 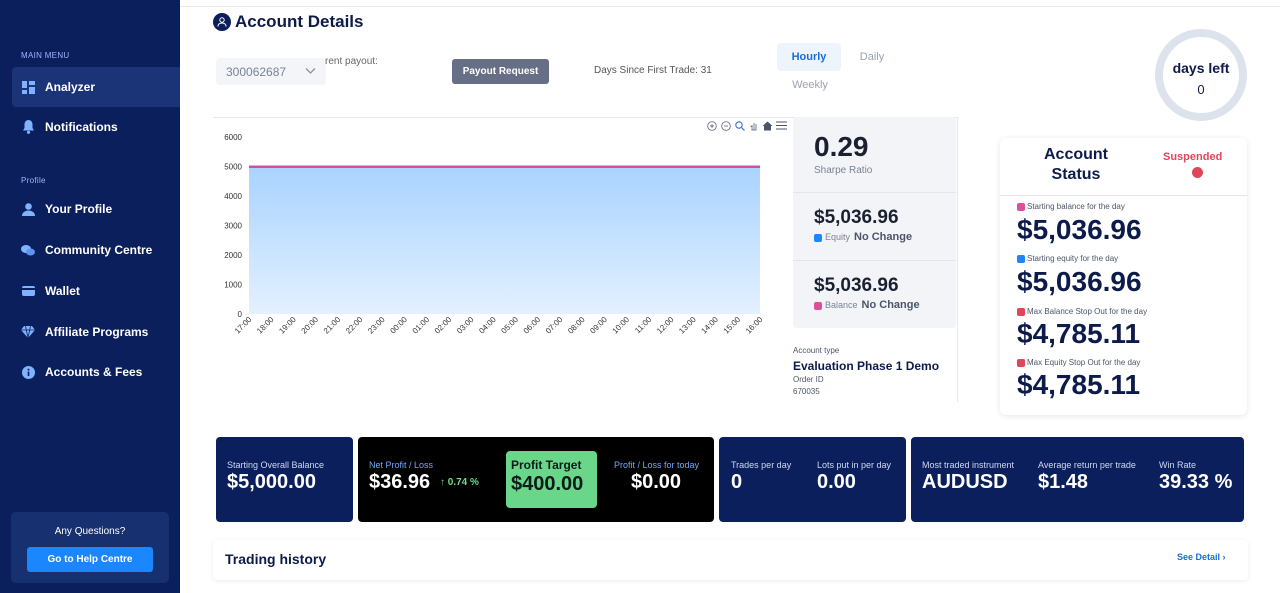 What do you see at coordinates (806, 391) in the screenshot?
I see `order-id-value: 670035` at bounding box center [806, 391].